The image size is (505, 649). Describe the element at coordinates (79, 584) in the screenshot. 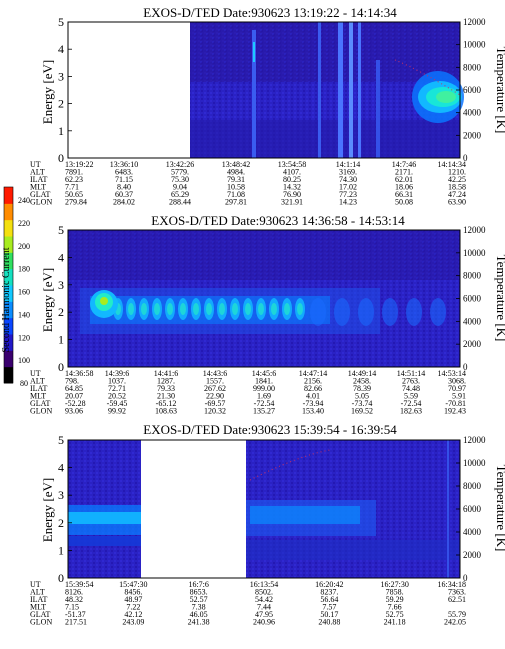

I see `orbit-cell: 15:39:54` at that location.